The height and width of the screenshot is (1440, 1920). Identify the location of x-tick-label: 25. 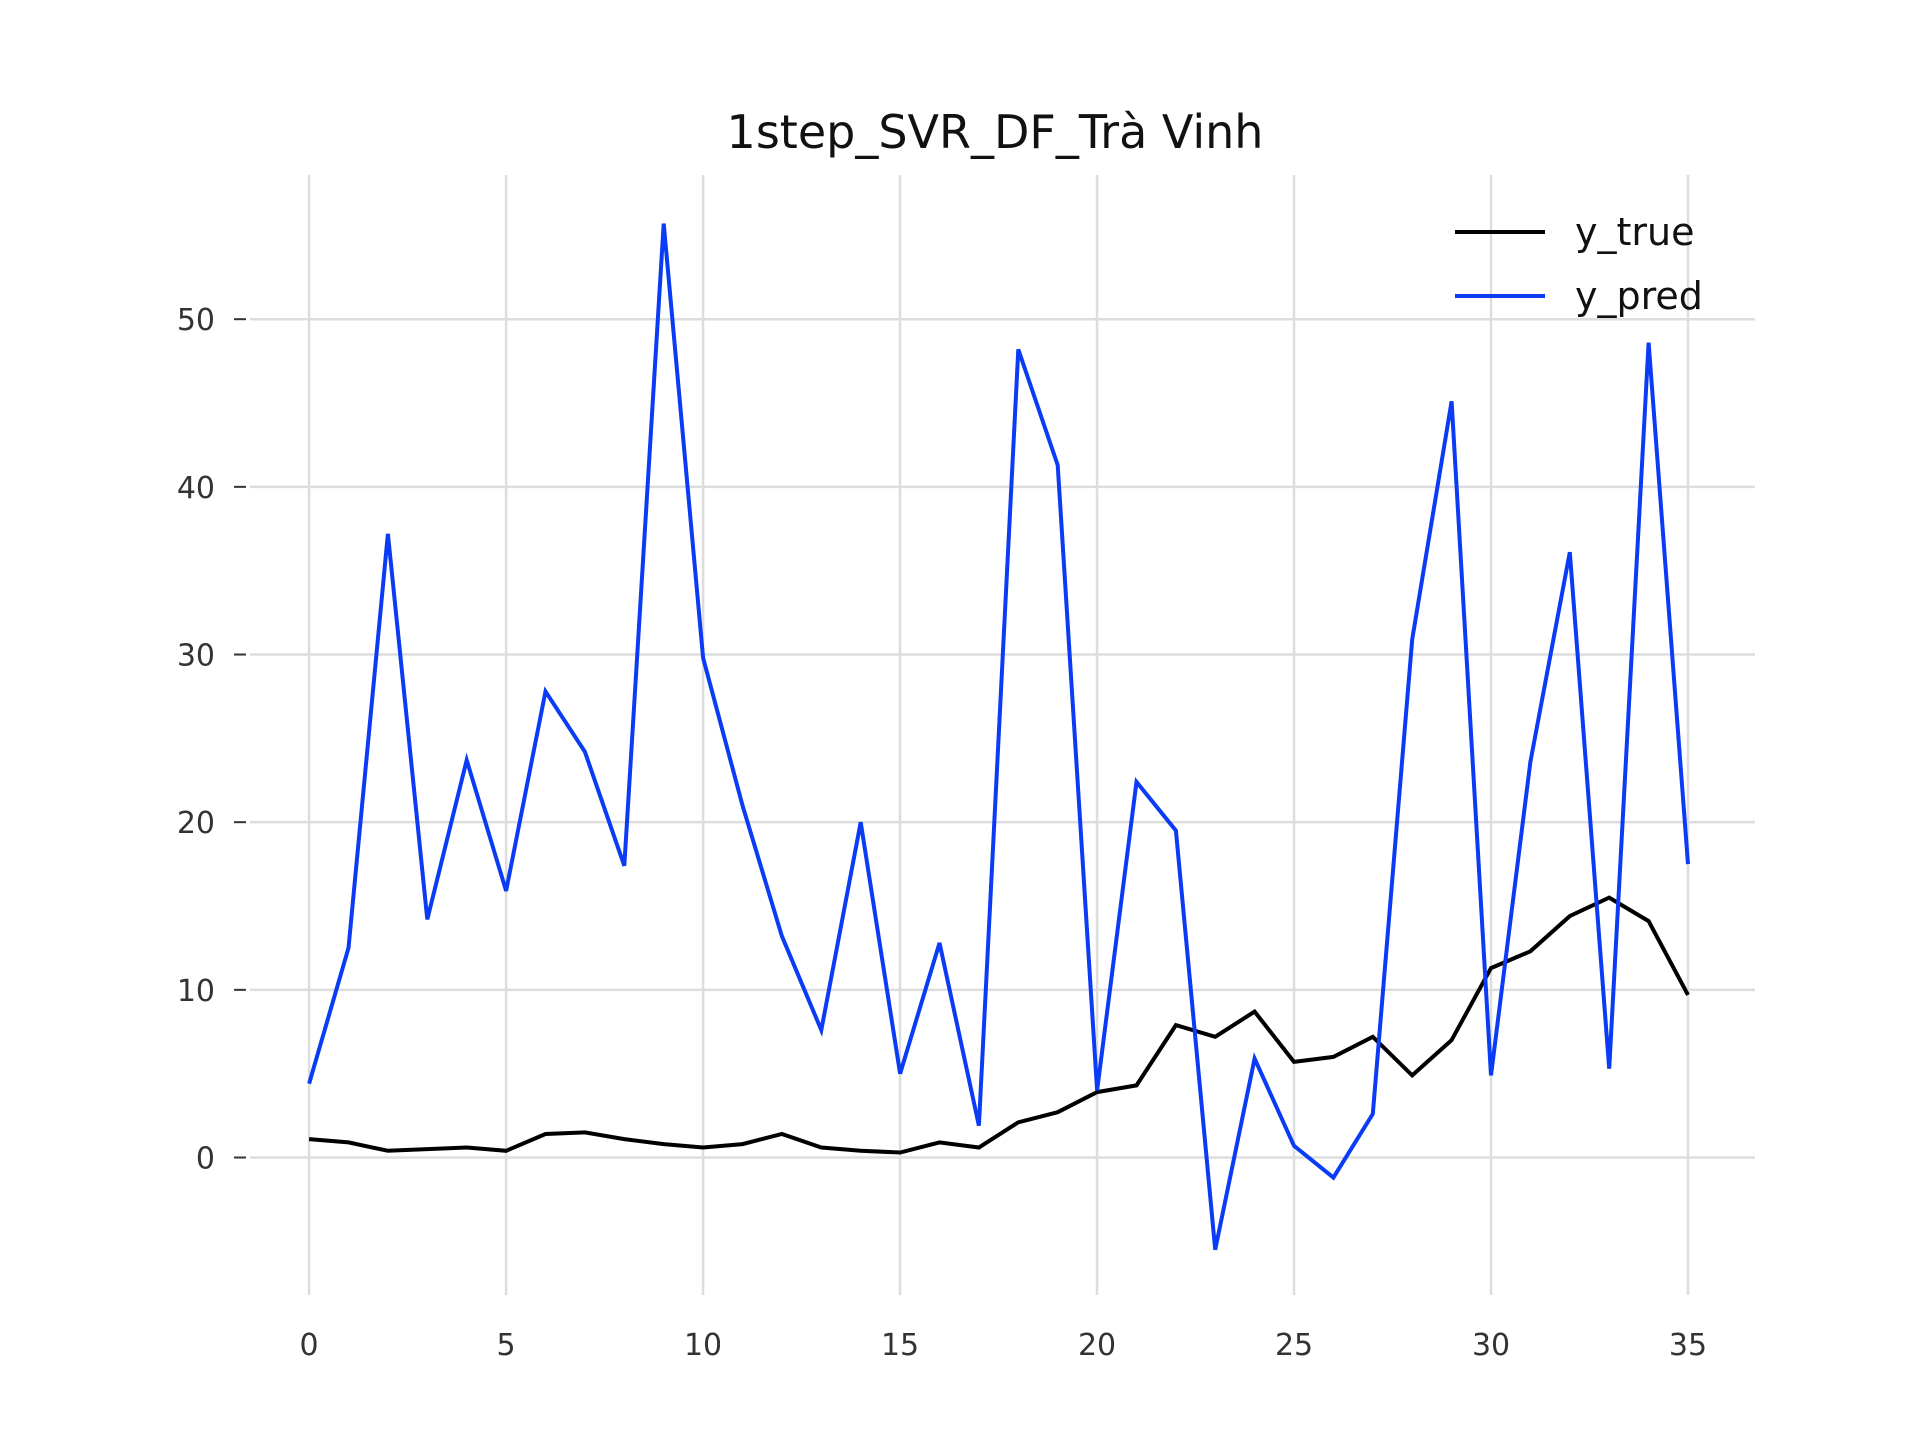
(1294, 1345).